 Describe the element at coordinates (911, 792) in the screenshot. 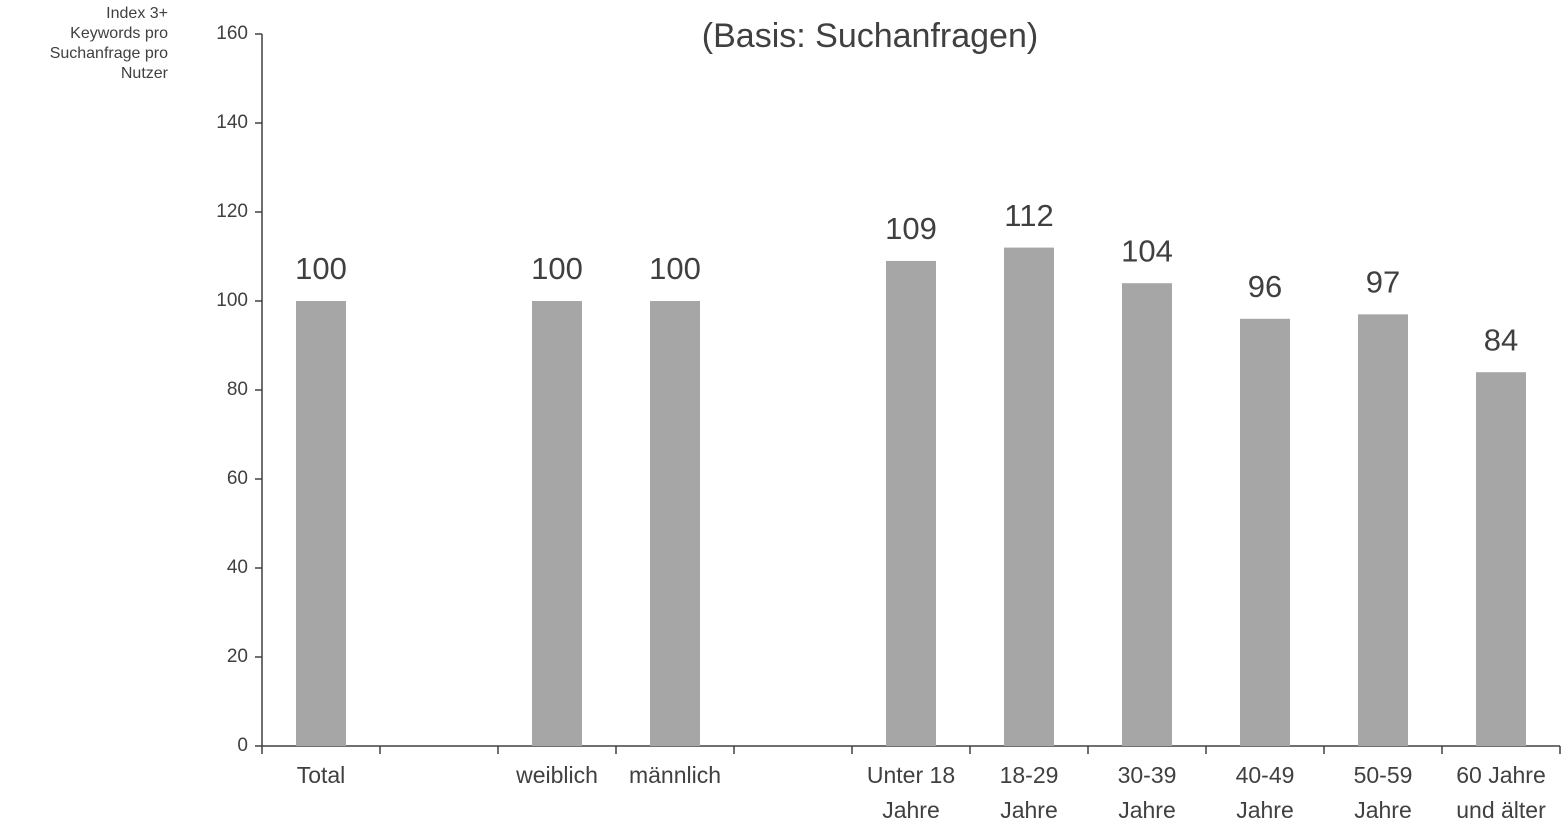

I see `x-tick-label: Unter 18 Jahre` at that location.